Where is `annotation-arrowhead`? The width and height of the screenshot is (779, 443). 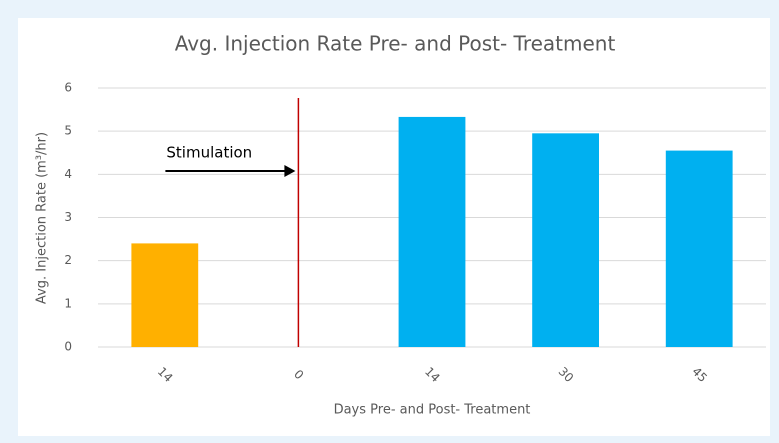
annotation-arrowhead is located at coordinates (290, 171).